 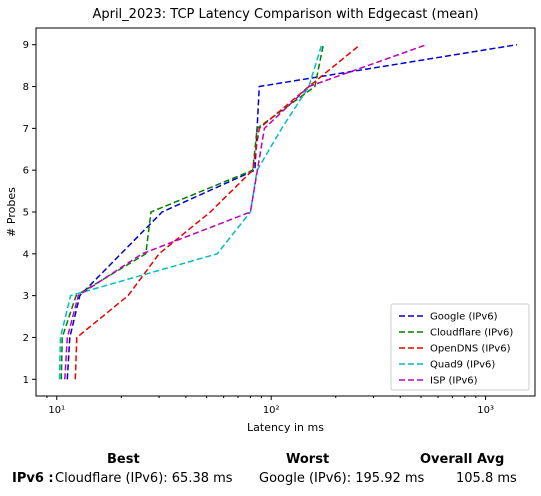 What do you see at coordinates (26, 254) in the screenshot?
I see `y-tick-label: 4` at bounding box center [26, 254].